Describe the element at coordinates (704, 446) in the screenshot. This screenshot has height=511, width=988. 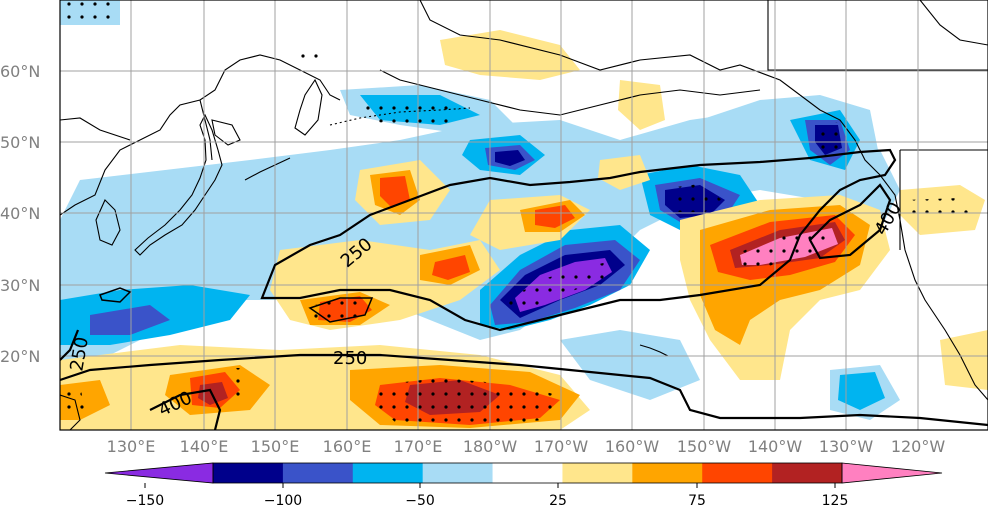
I see `lon-label: 150°W` at that location.